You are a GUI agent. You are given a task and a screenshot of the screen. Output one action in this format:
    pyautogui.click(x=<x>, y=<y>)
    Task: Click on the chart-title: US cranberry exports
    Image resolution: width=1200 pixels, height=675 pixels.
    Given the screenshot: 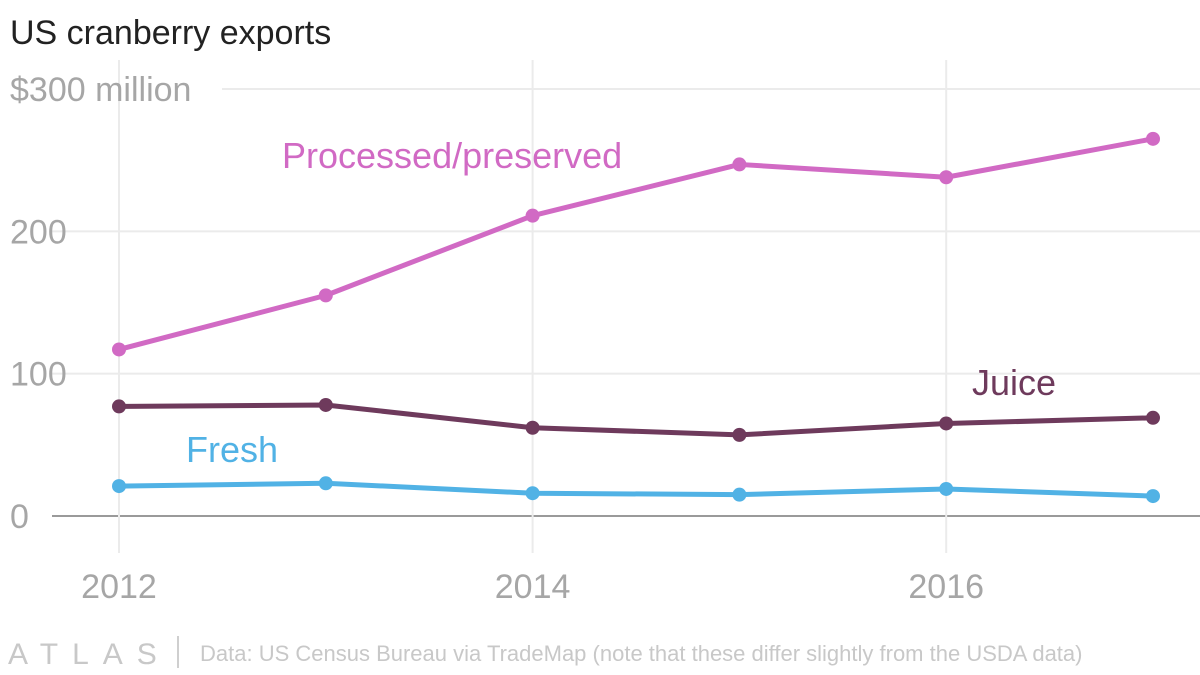 What is the action you would take?
    pyautogui.click(x=170, y=33)
    